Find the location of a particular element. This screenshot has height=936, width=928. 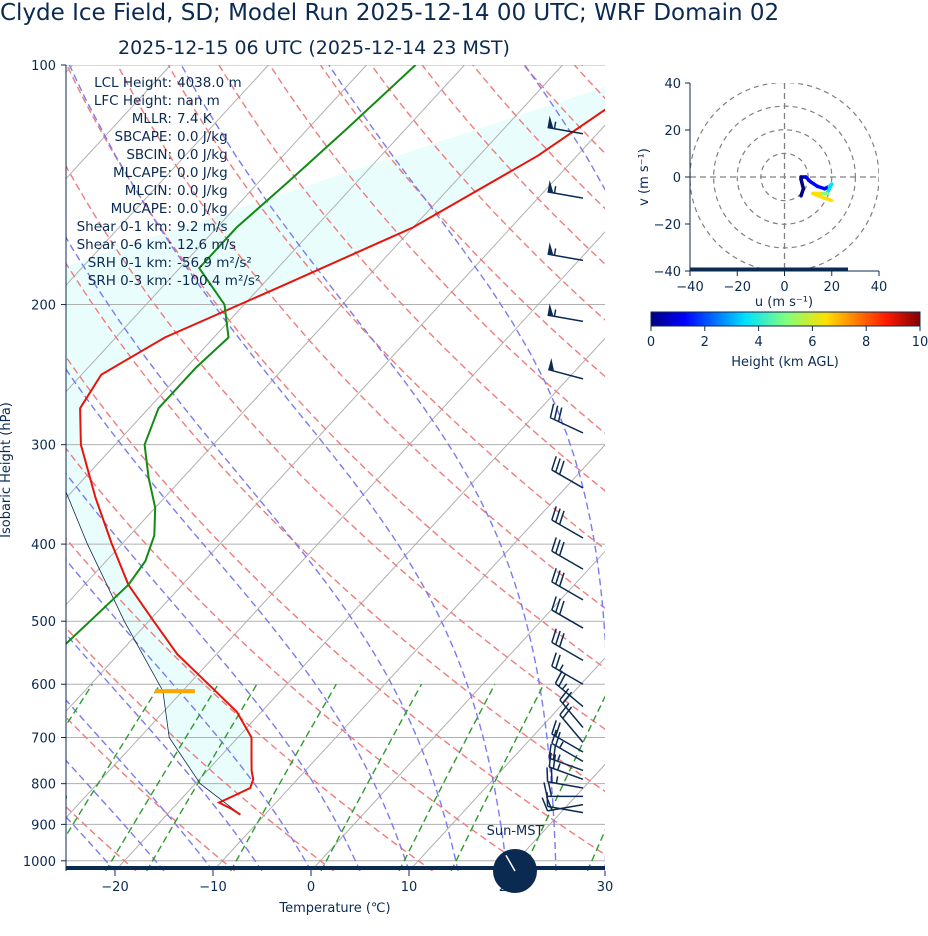

wind-barbs is located at coordinates (562, 425).